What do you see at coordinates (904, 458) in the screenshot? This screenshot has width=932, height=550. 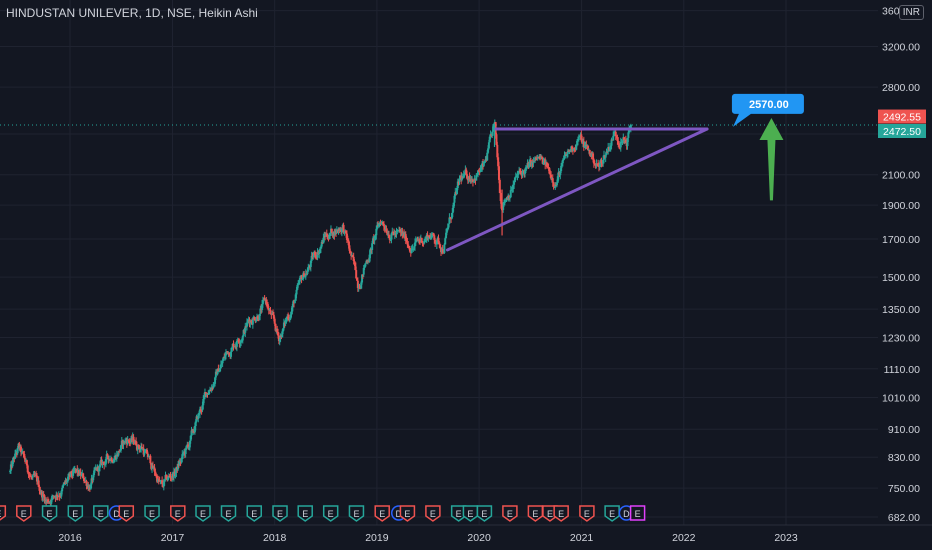 I see `price-tick-label: 830.00` at bounding box center [904, 458].